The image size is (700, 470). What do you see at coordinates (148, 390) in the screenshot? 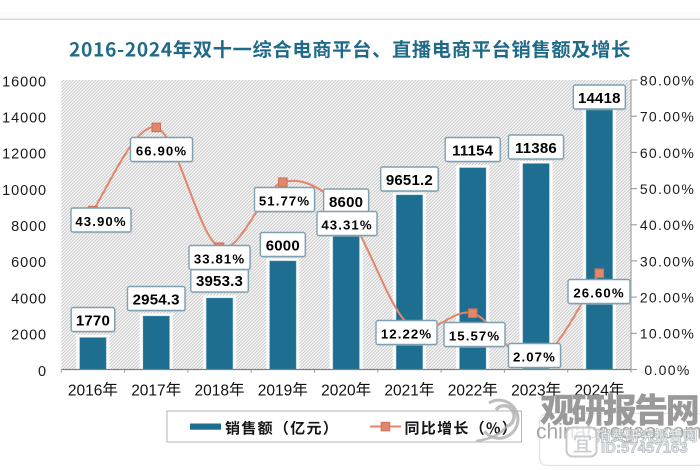
I see `svg-text: 2017` at bounding box center [148, 390].